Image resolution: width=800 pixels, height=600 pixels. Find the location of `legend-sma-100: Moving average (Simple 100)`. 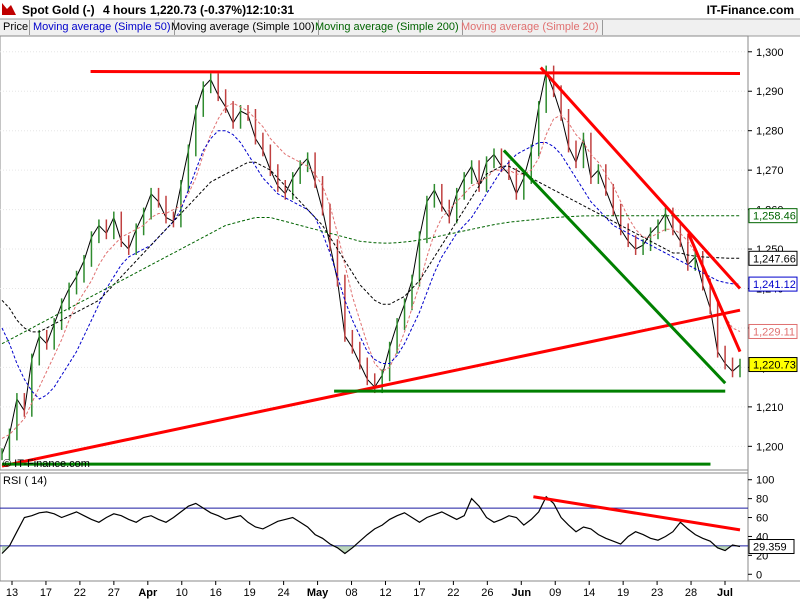

legend-sma-100: Moving average (Simple 100) is located at coordinates (243, 27).